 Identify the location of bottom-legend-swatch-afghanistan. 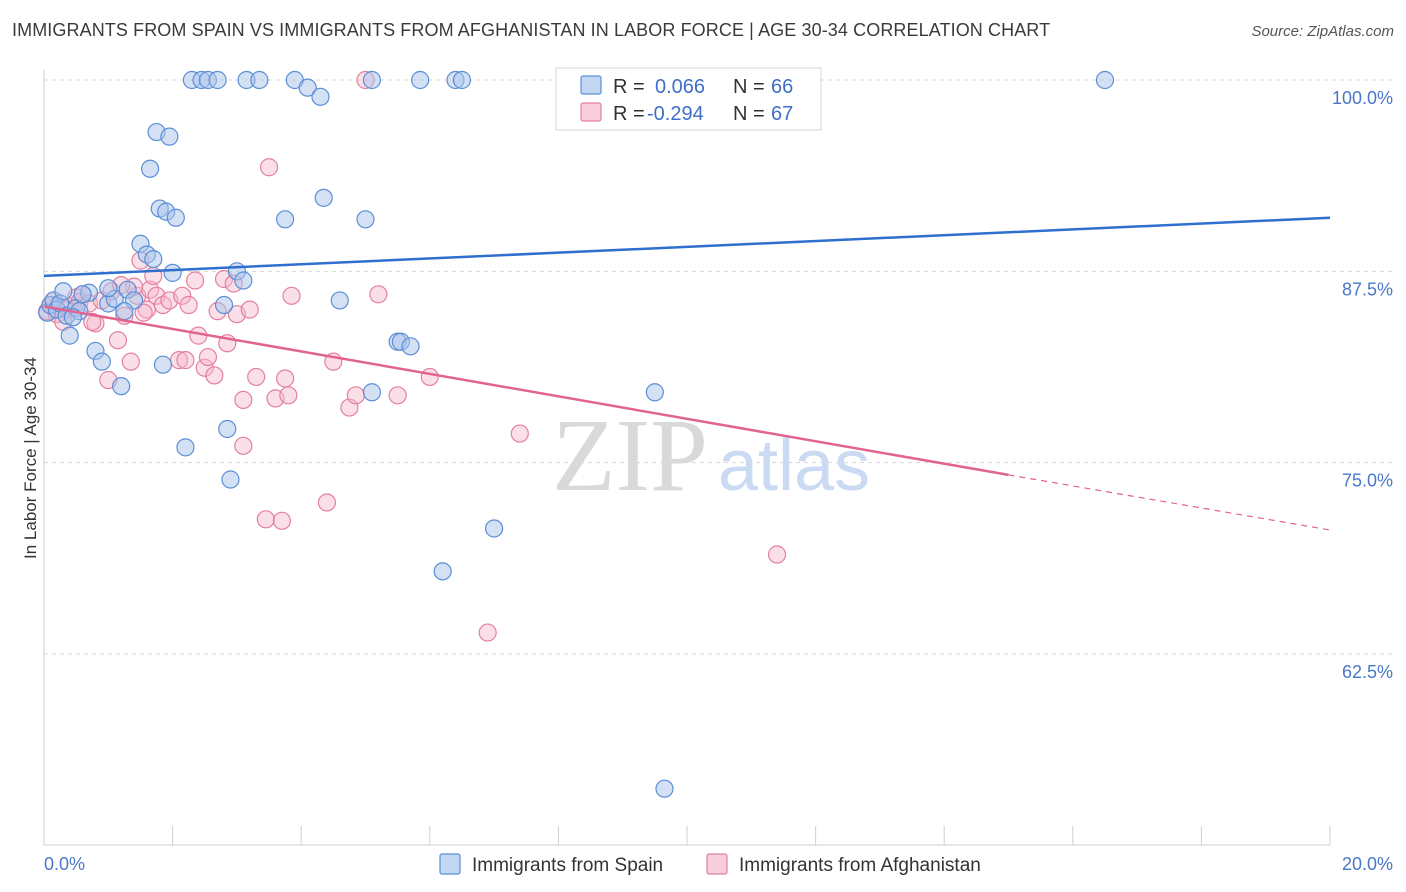
(717, 864).